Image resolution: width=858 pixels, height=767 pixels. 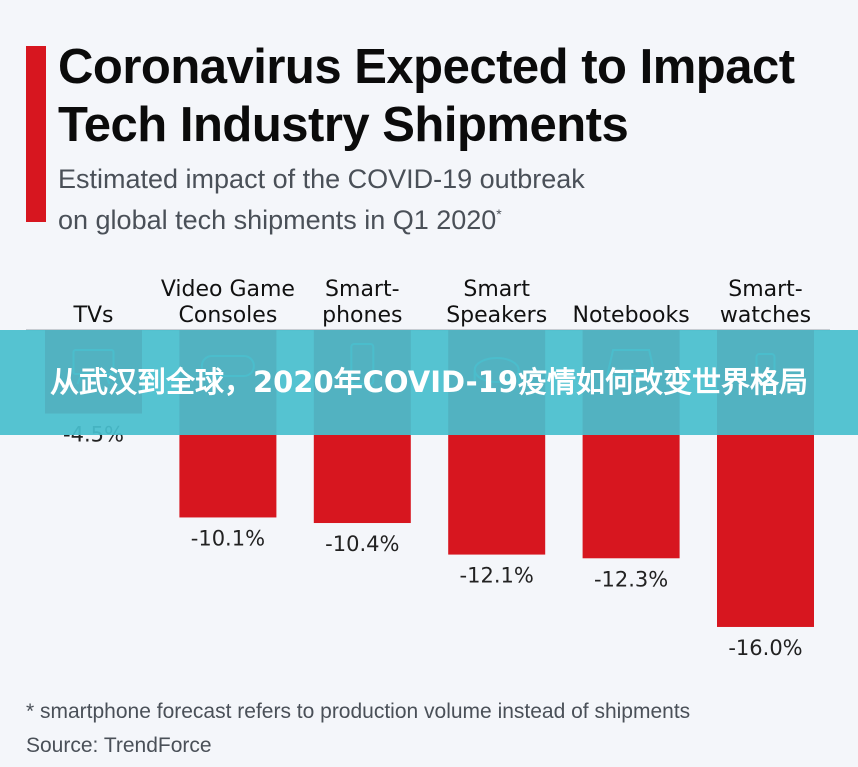 What do you see at coordinates (119, 745) in the screenshot?
I see `source-note: Source: TrendForce` at bounding box center [119, 745].